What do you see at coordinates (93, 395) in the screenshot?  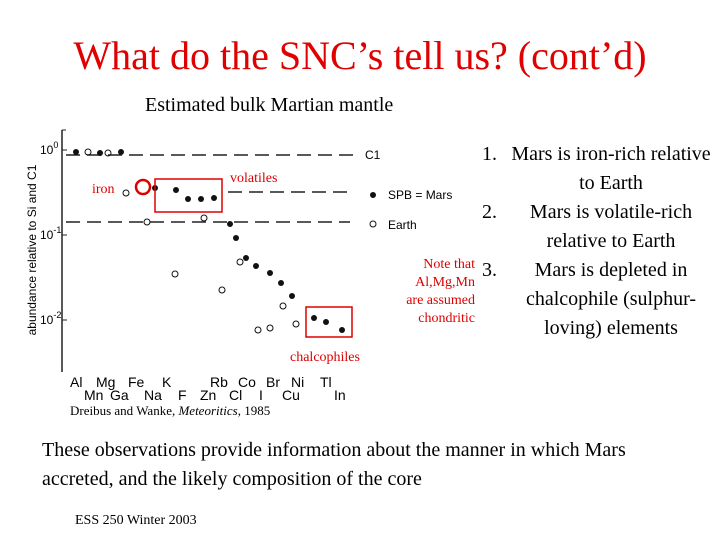 I see `element-label: Mn` at bounding box center [93, 395].